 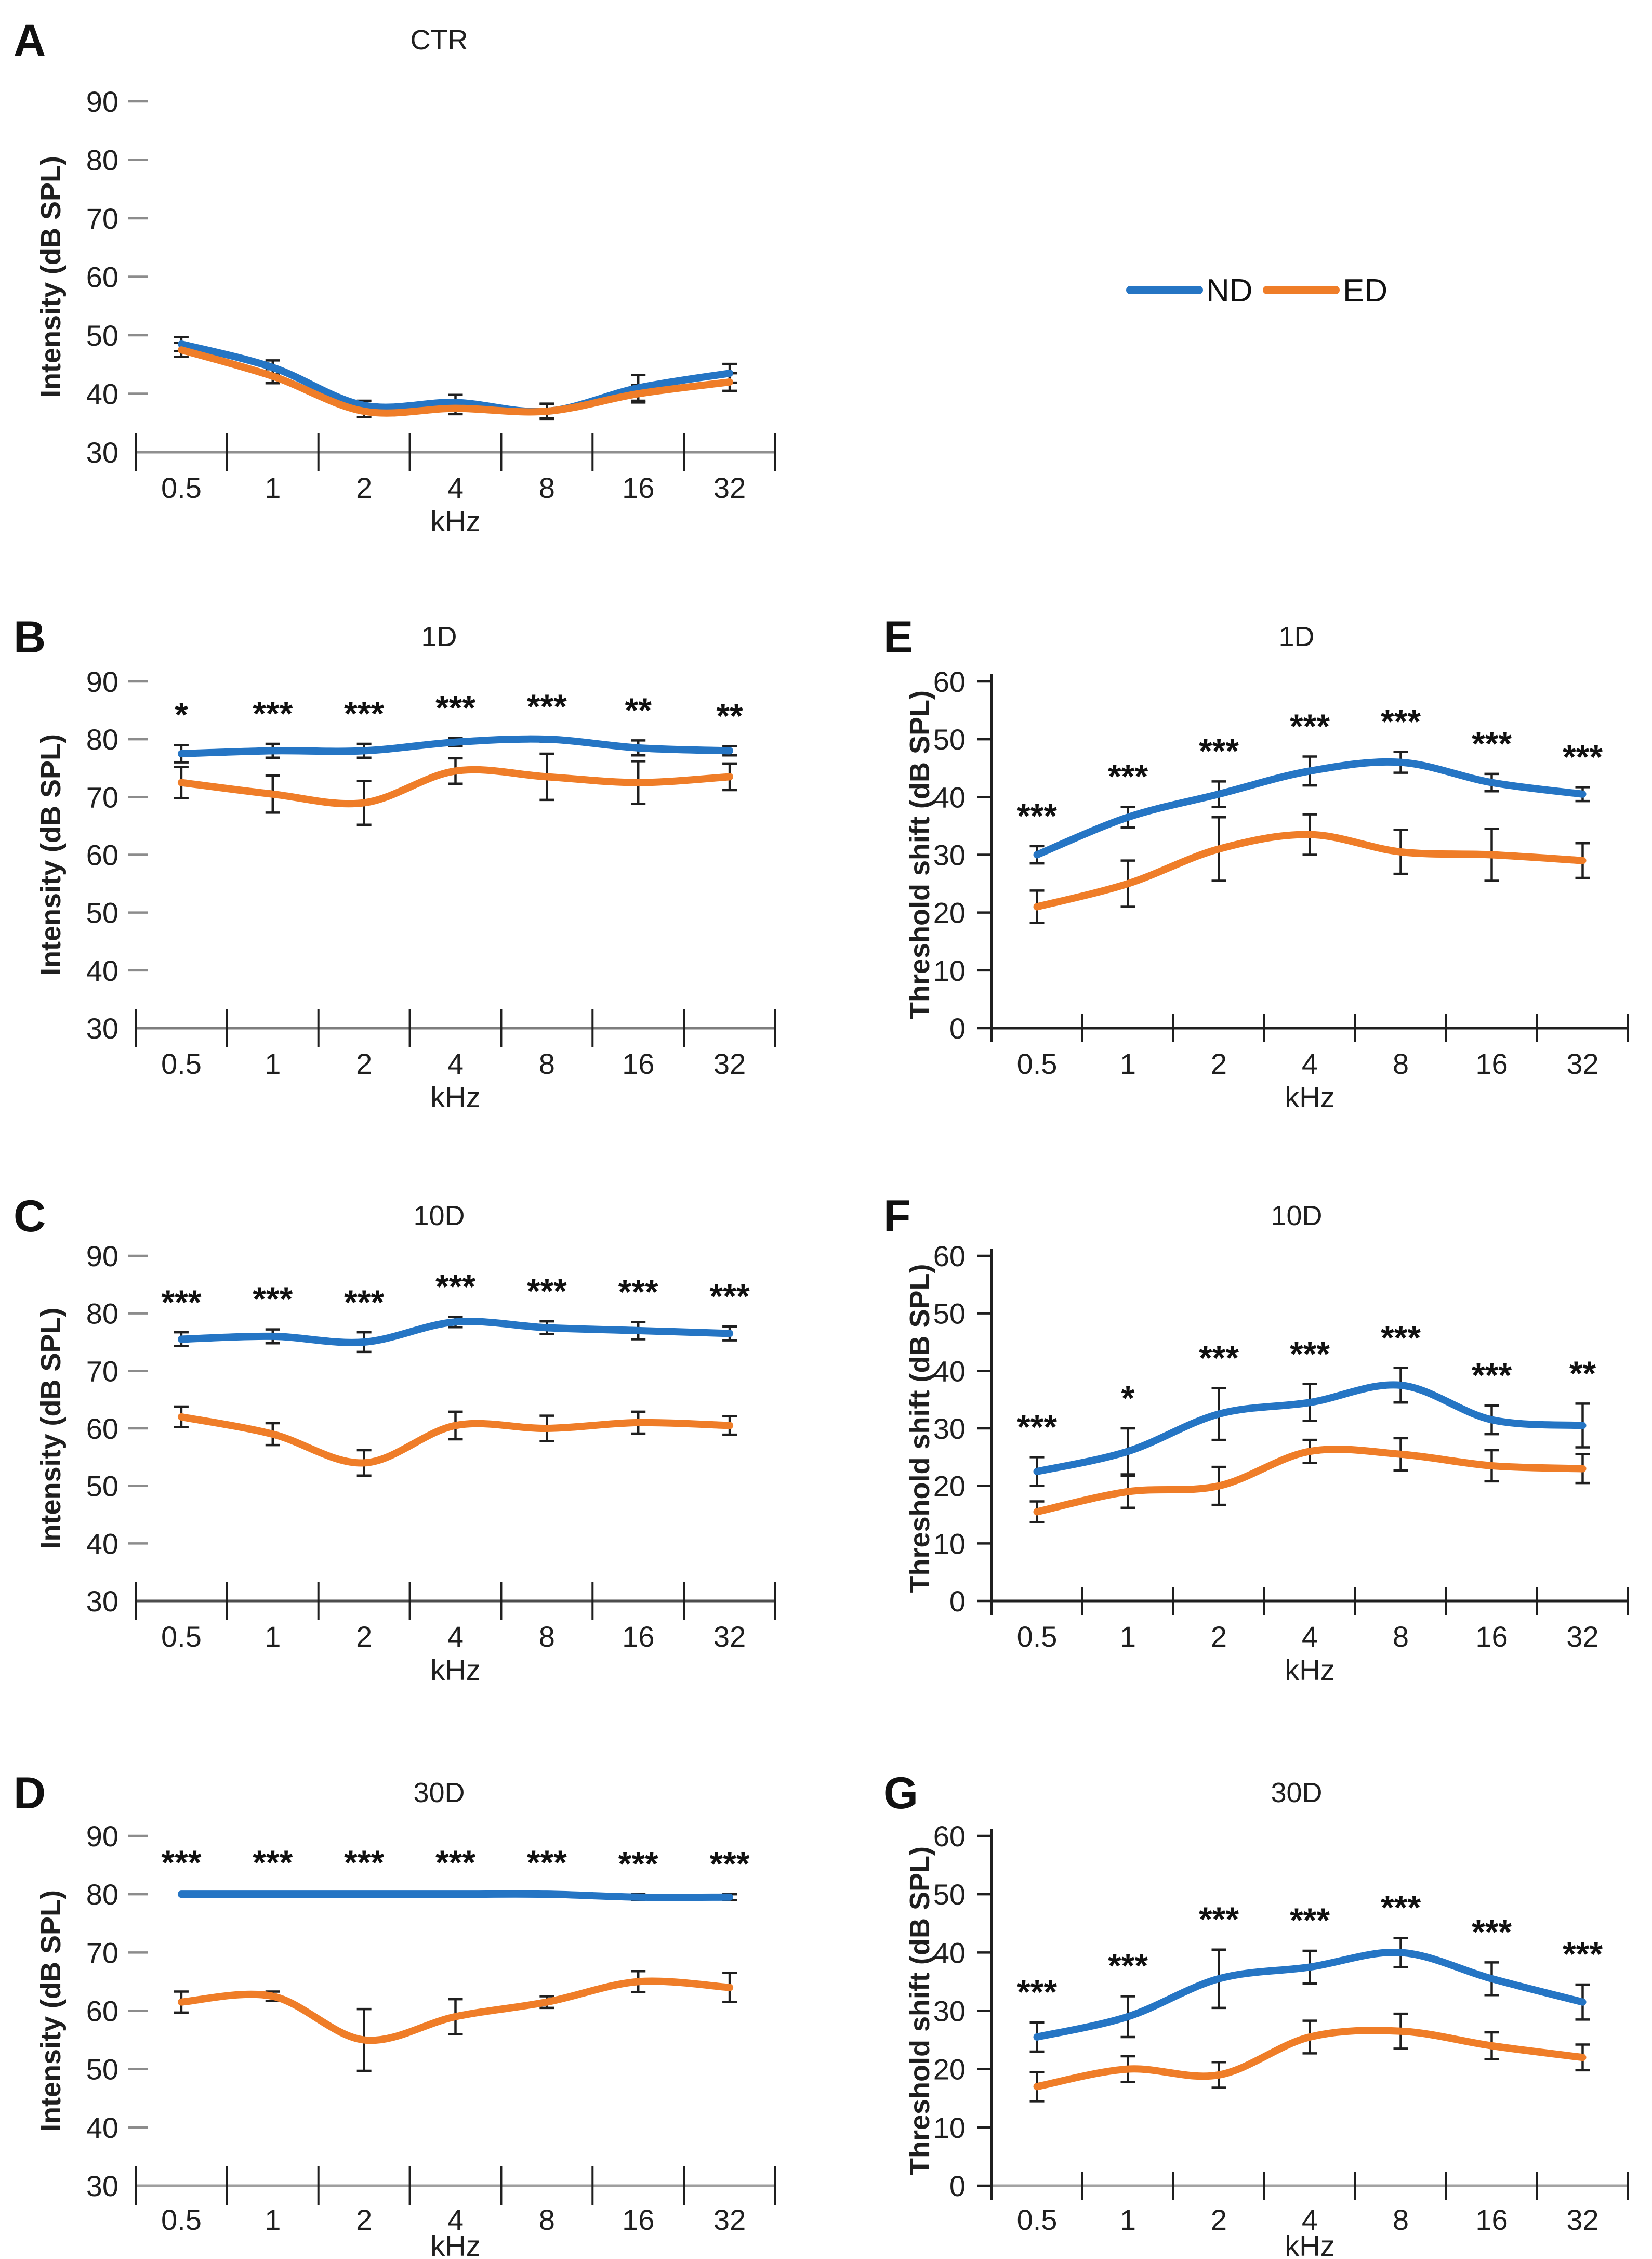 What do you see at coordinates (439, 636) in the screenshot?
I see `panel-title: 1D` at bounding box center [439, 636].